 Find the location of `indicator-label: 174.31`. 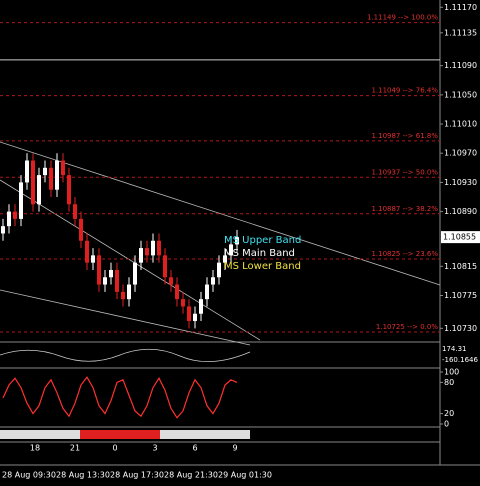

indicator-label: 174.31 is located at coordinates (454, 349).